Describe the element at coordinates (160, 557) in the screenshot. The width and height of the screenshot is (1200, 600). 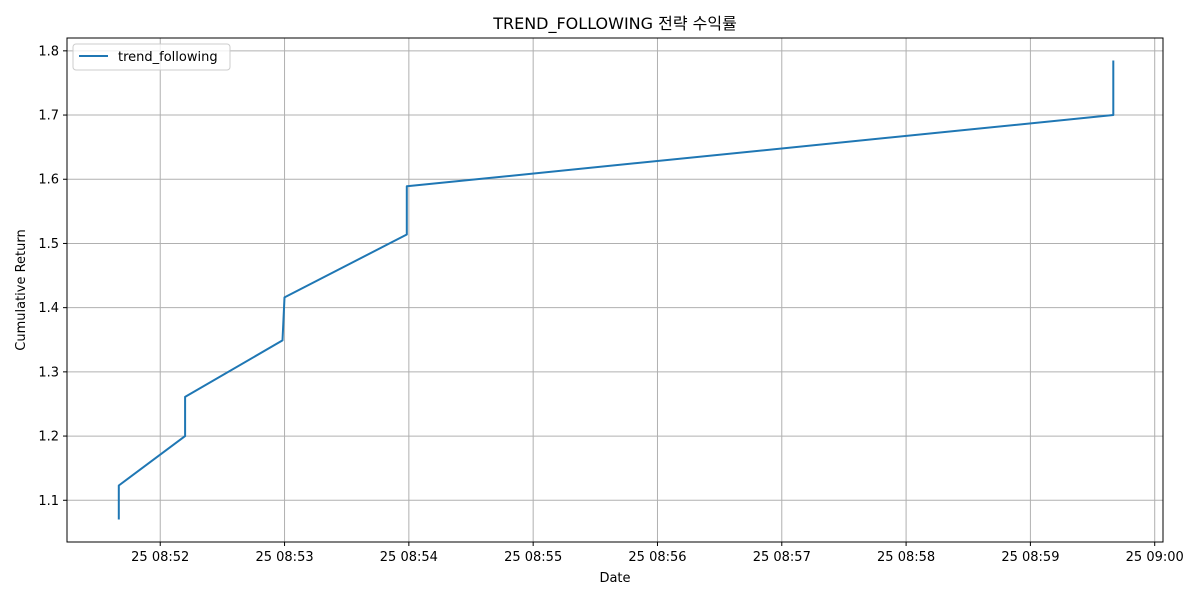
I see `x-tick-label: 25 08:52` at that location.